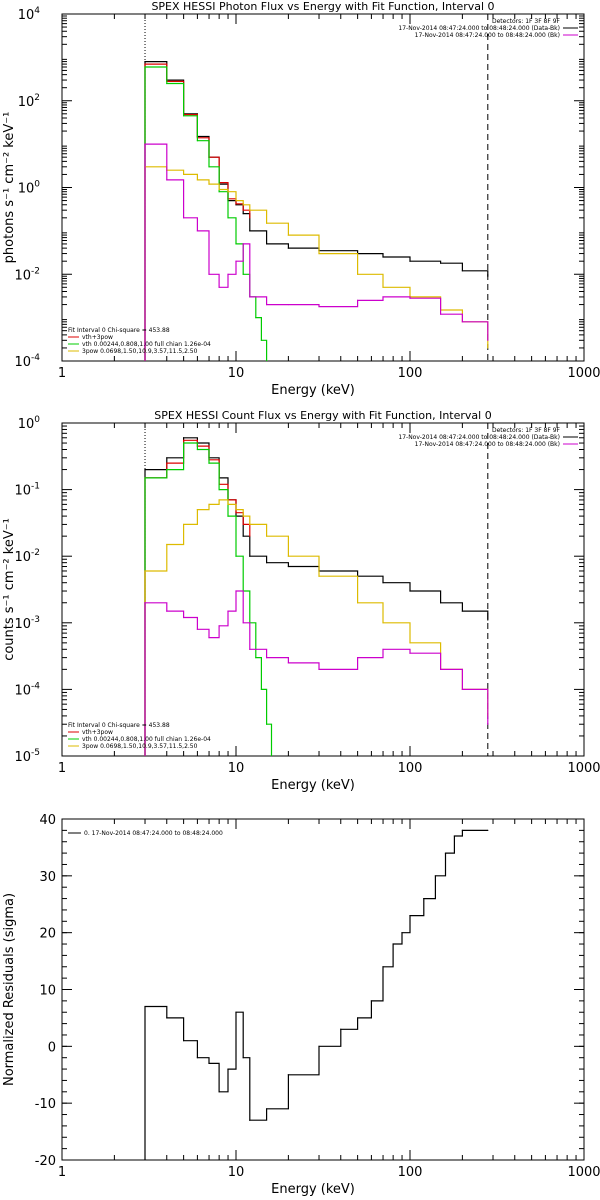 The image size is (600, 1200). I want to click on x-tick-label: 1, so click(62, 373).